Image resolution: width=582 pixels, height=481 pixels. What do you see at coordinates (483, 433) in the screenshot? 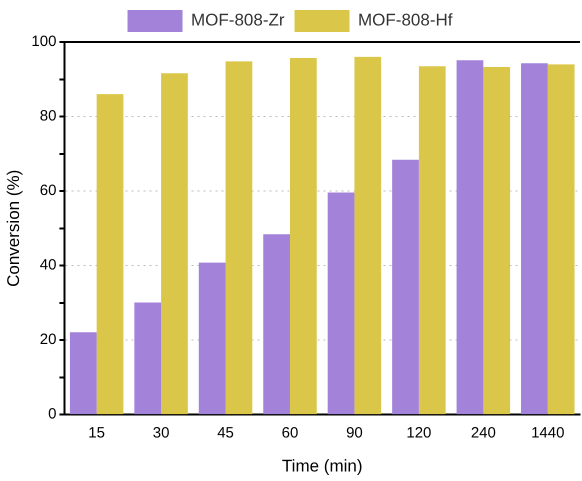
I see `x-tick-label: 240` at bounding box center [483, 433].